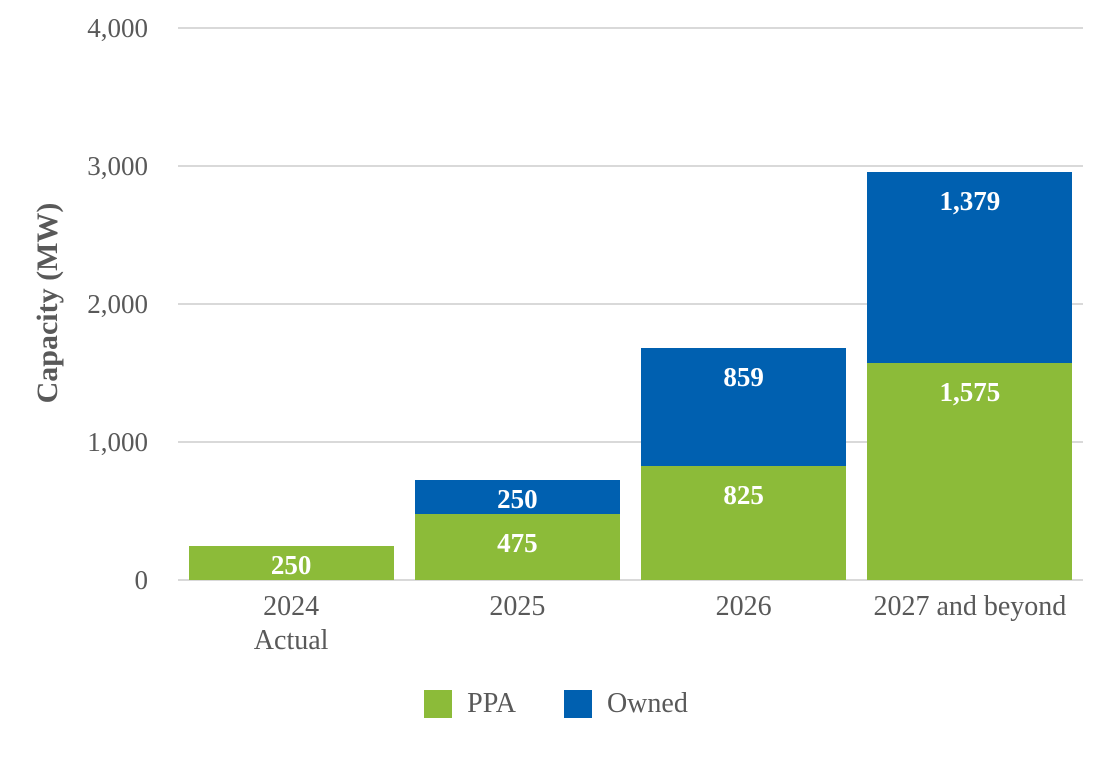  I want to click on bar-segment-owned: 1,379, so click(970, 267).